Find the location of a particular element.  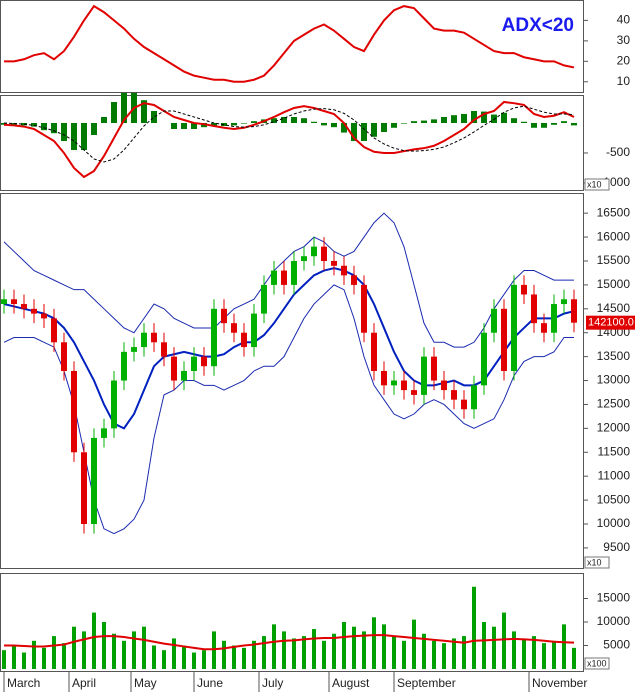

x-tick-label: April is located at coordinates (84, 683).